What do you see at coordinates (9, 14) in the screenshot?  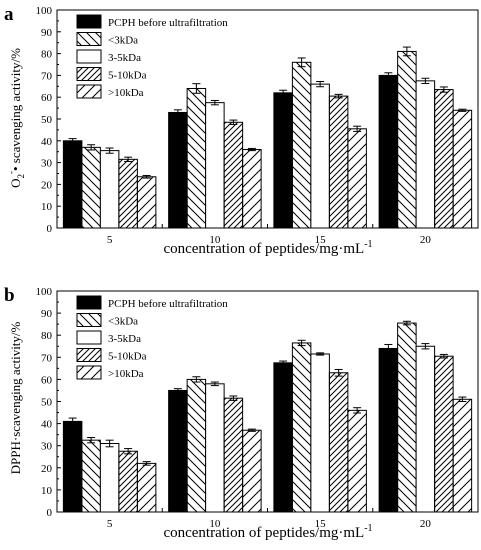 I see `panel-label: a` at bounding box center [9, 14].